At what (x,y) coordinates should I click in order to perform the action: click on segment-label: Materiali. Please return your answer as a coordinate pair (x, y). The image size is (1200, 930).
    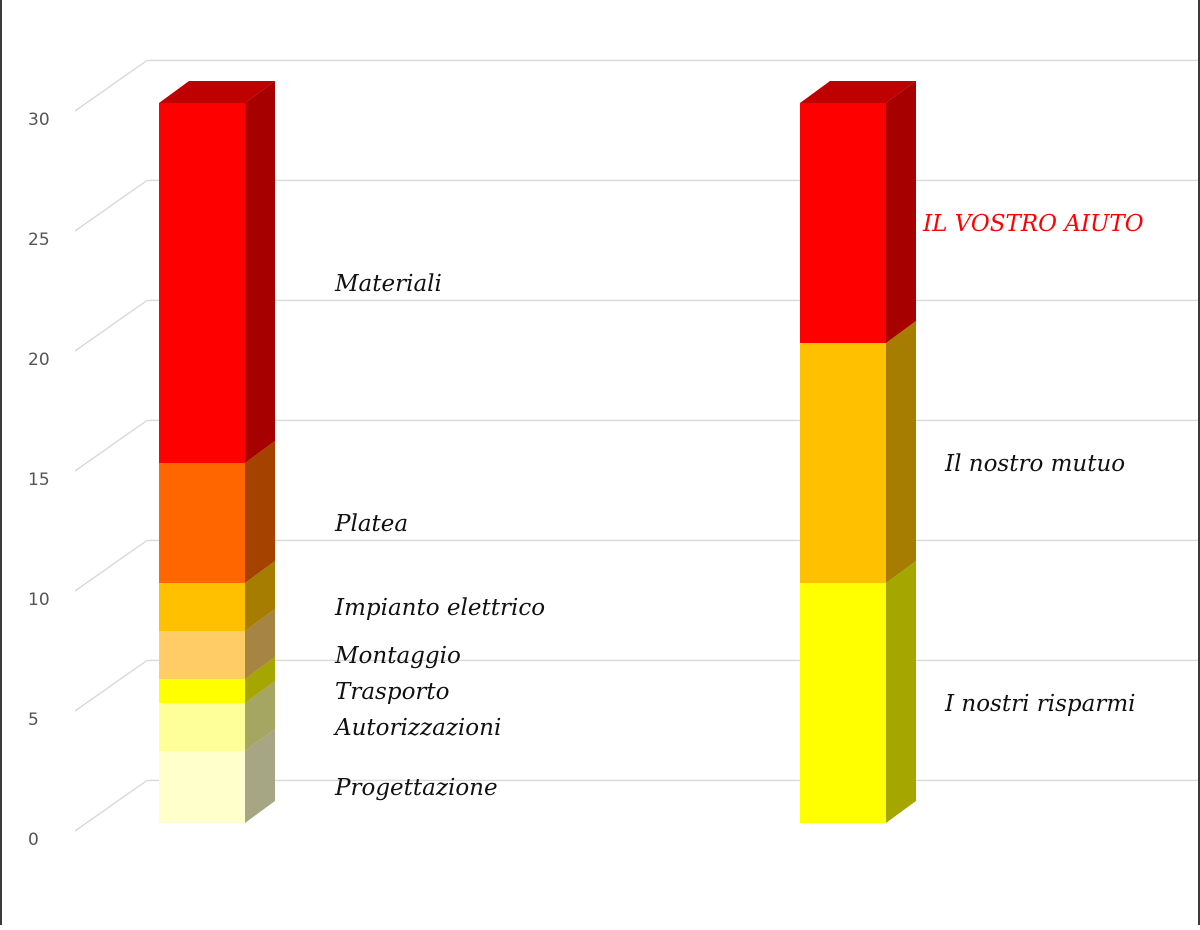
    Looking at the image, I should click on (388, 284).